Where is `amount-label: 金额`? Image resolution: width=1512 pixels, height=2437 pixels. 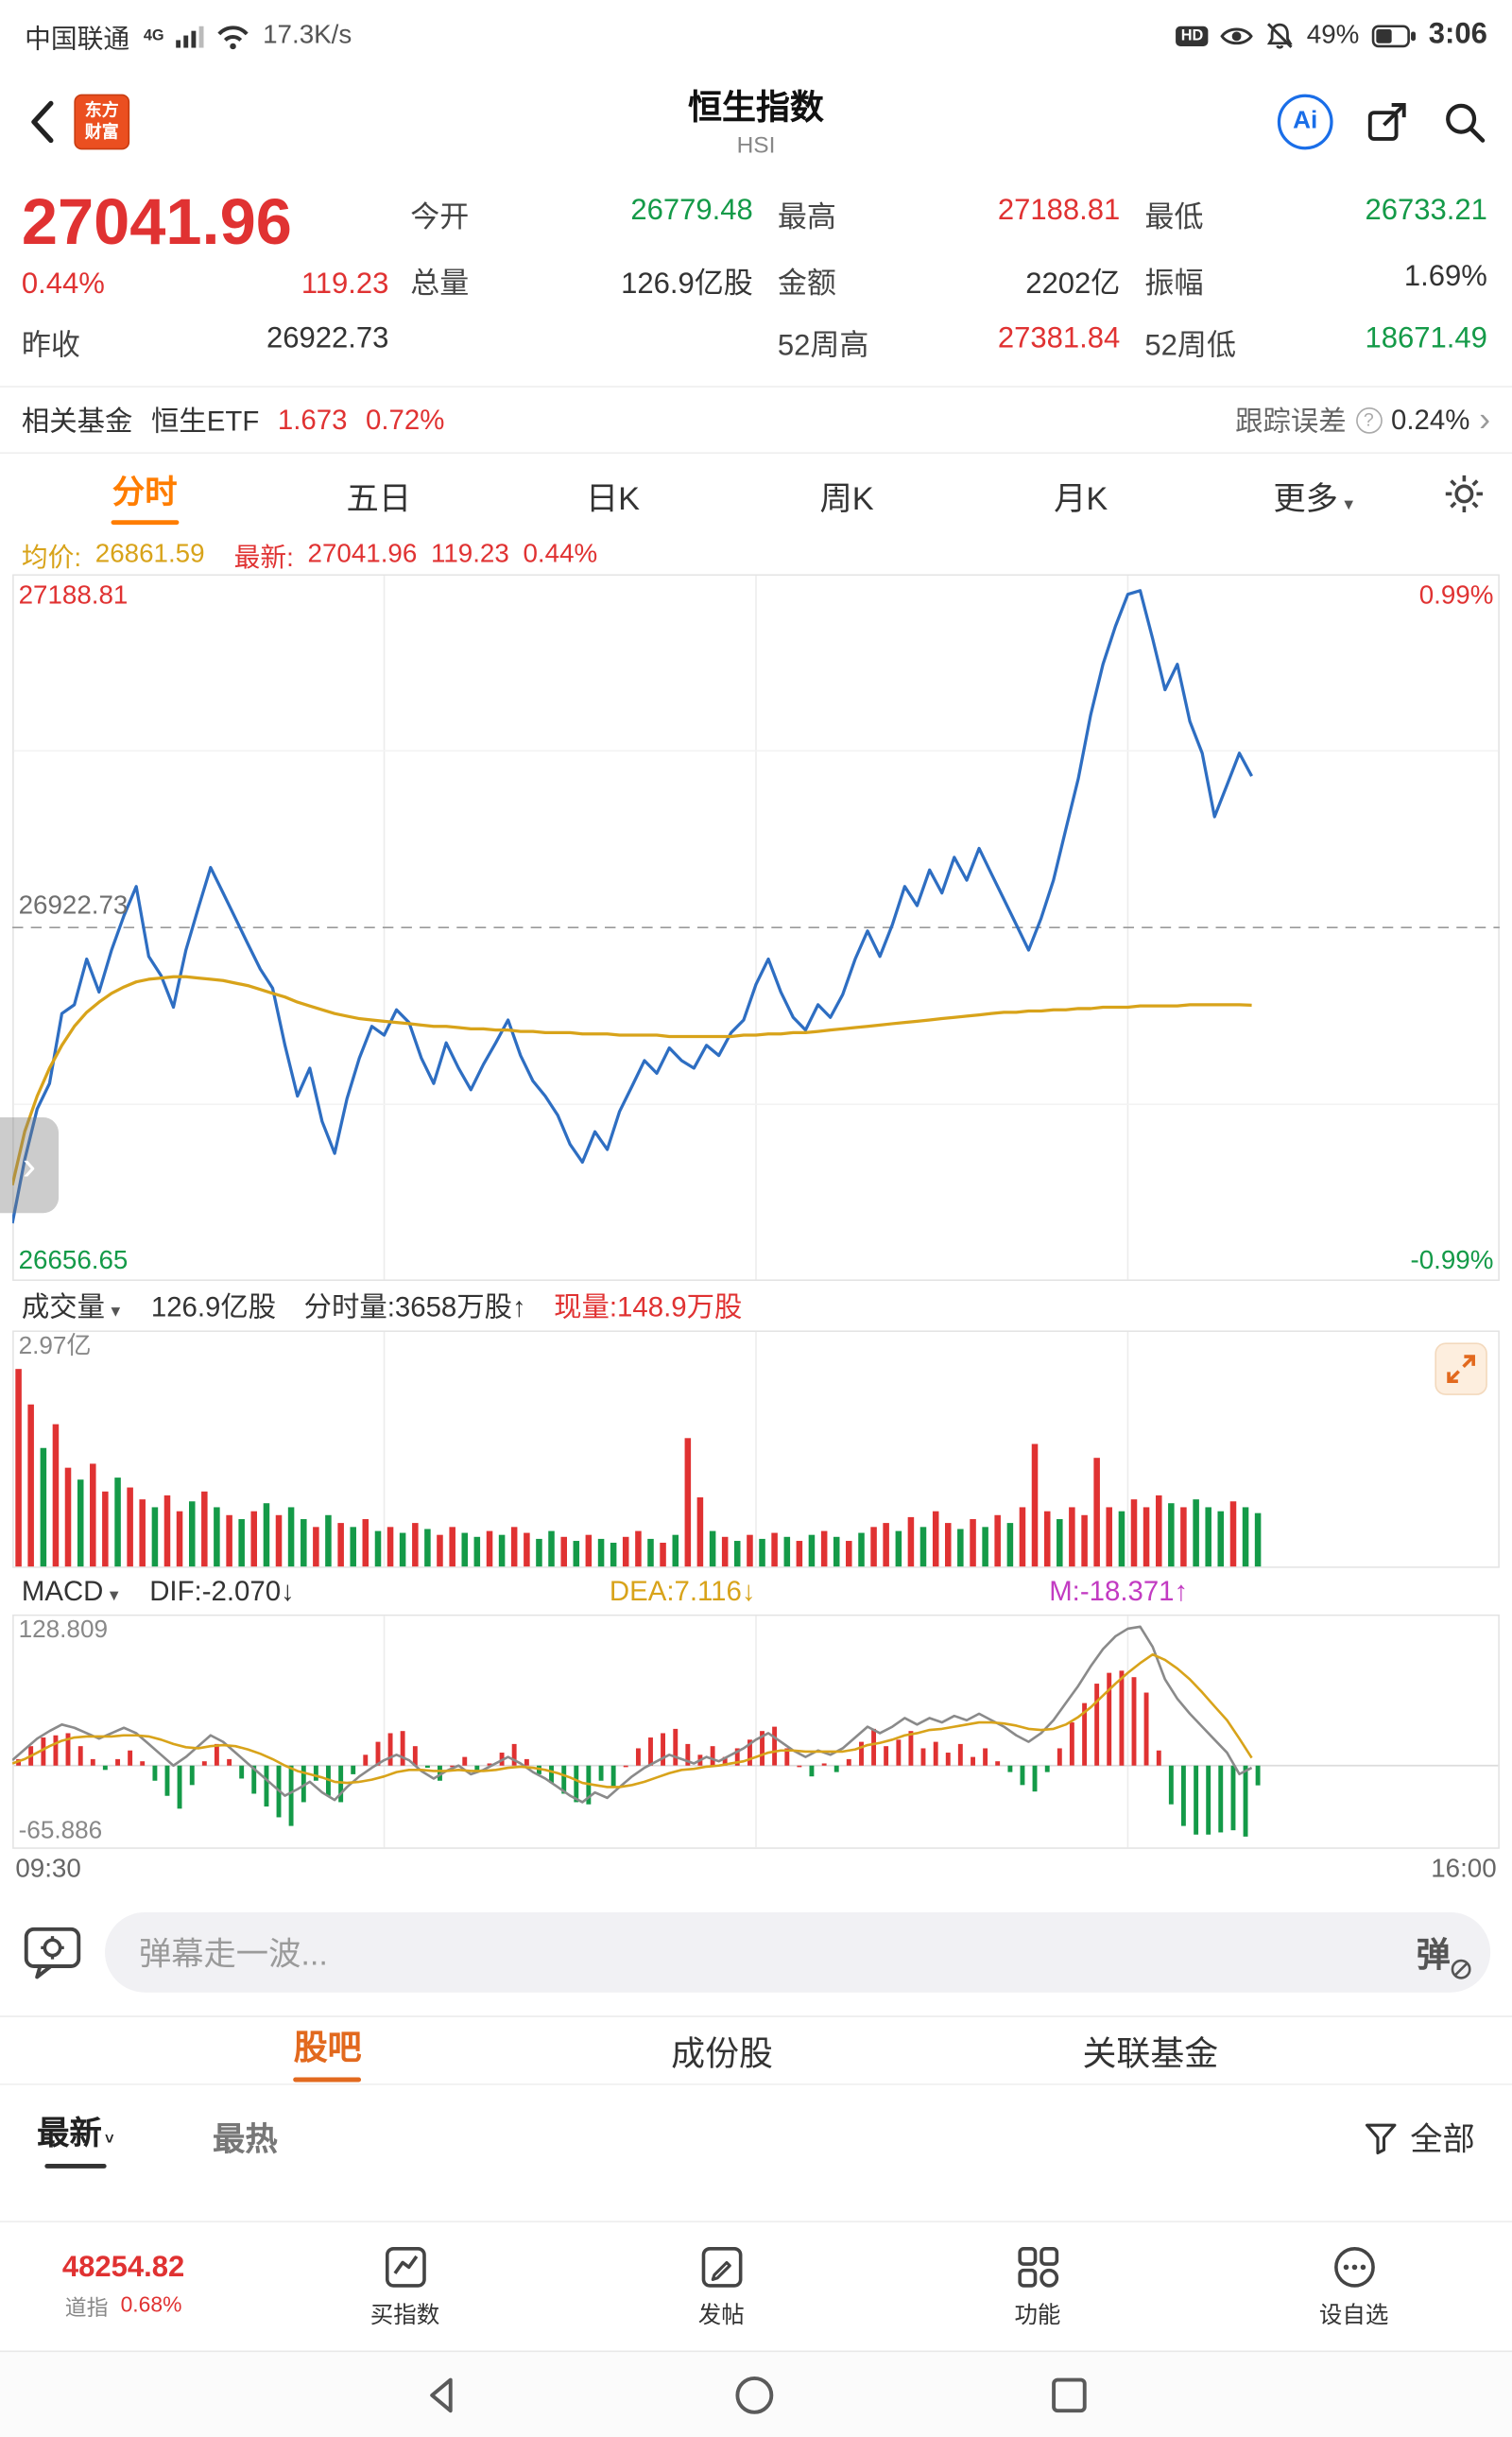 amount-label: 金额 is located at coordinates (806, 285).